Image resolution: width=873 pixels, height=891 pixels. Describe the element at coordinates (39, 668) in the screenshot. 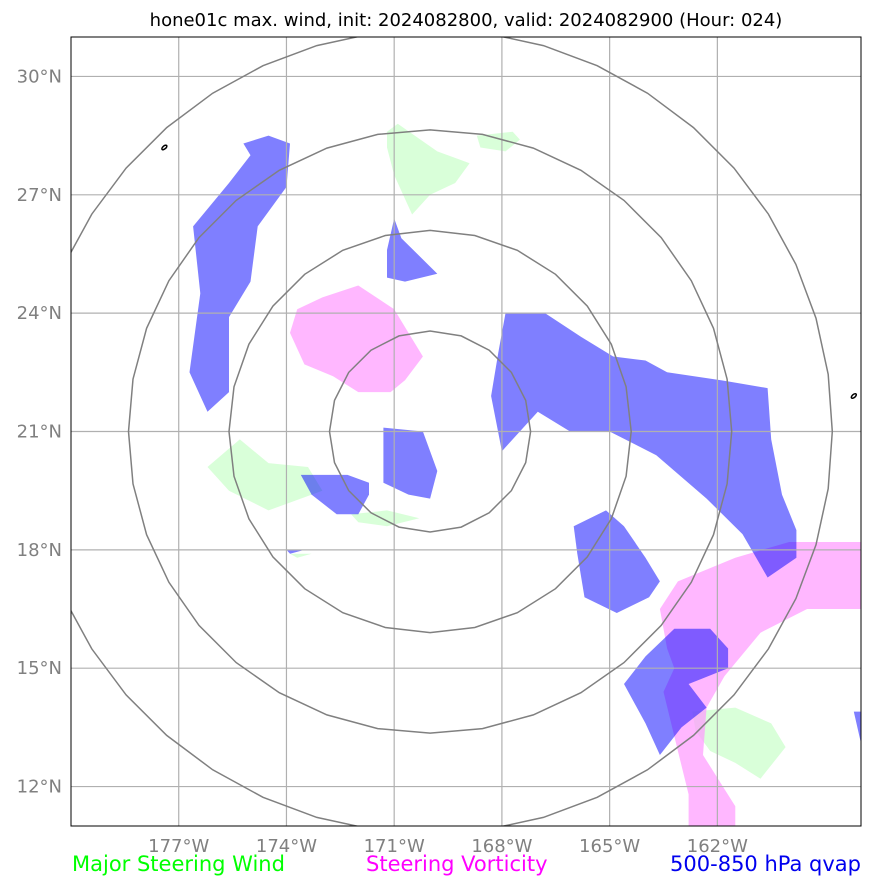

I see `y-tick-label: 15°N` at that location.